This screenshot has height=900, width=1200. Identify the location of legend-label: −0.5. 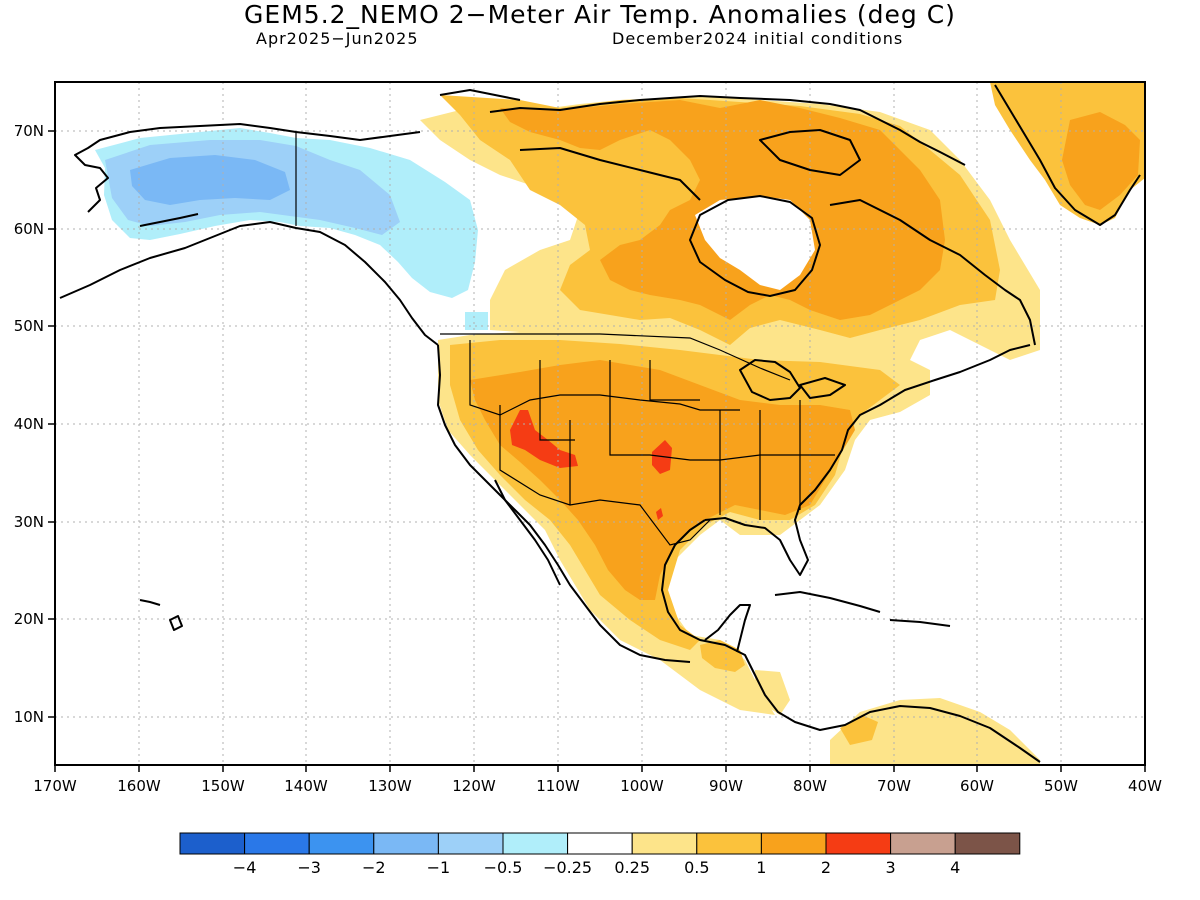
(503, 867).